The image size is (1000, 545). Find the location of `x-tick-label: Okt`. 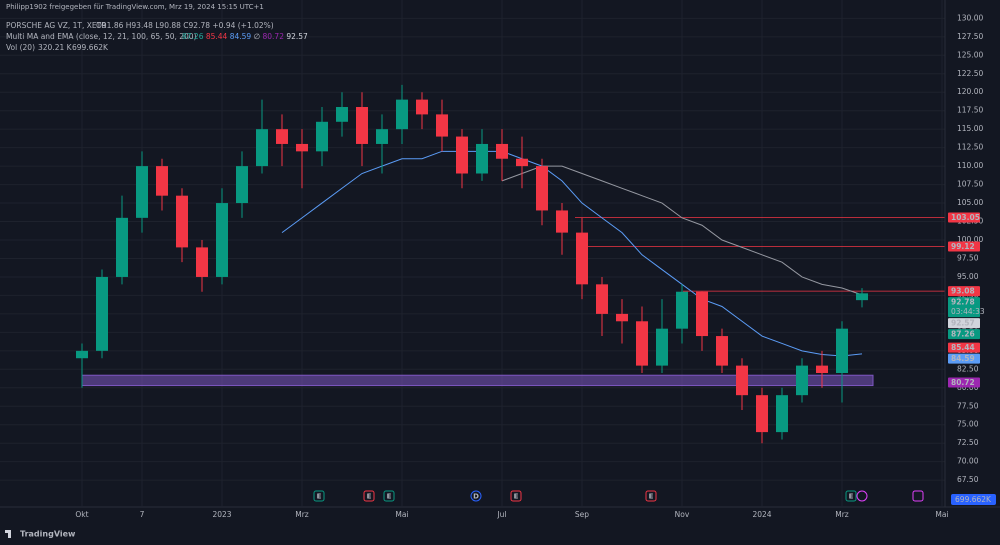

x-tick-label: Okt is located at coordinates (81, 514).